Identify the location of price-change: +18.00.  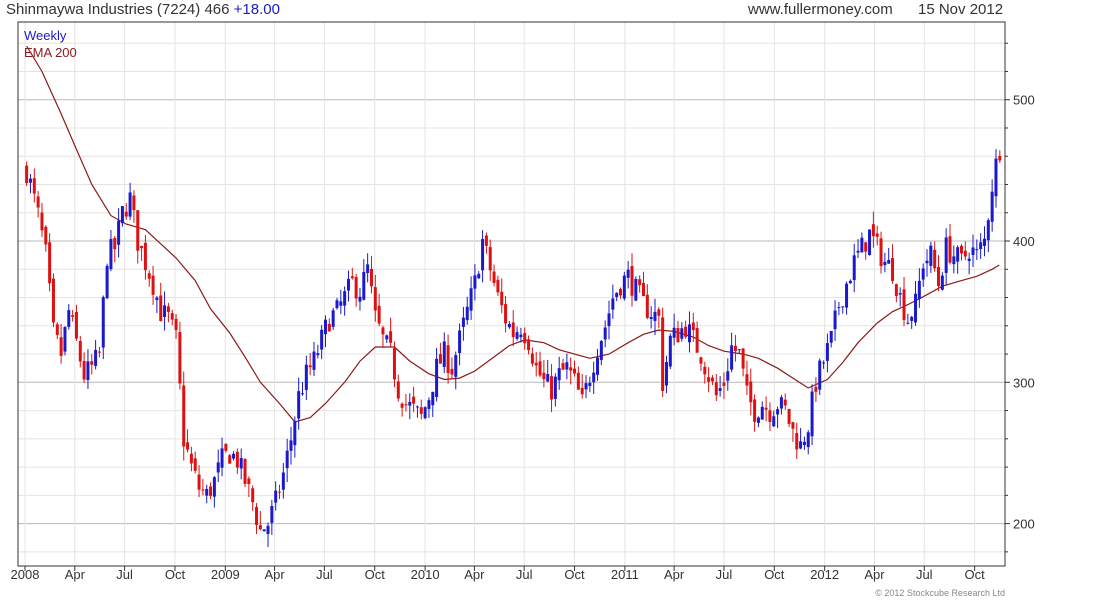
(256, 9).